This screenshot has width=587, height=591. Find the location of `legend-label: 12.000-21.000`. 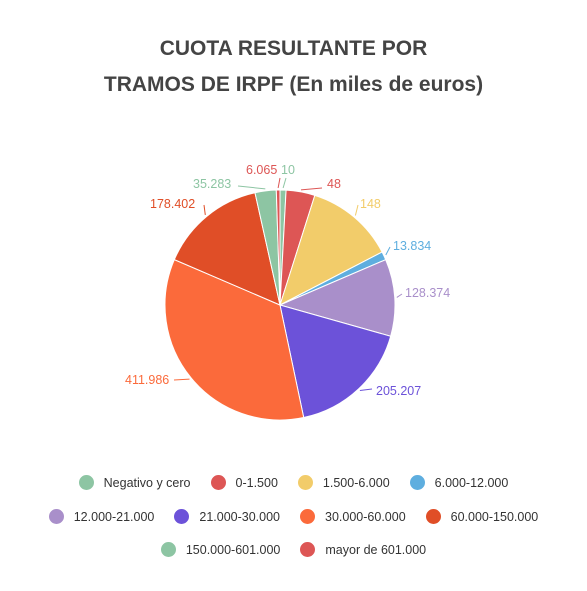

legend-label: 12.000-21.000 is located at coordinates (114, 516).